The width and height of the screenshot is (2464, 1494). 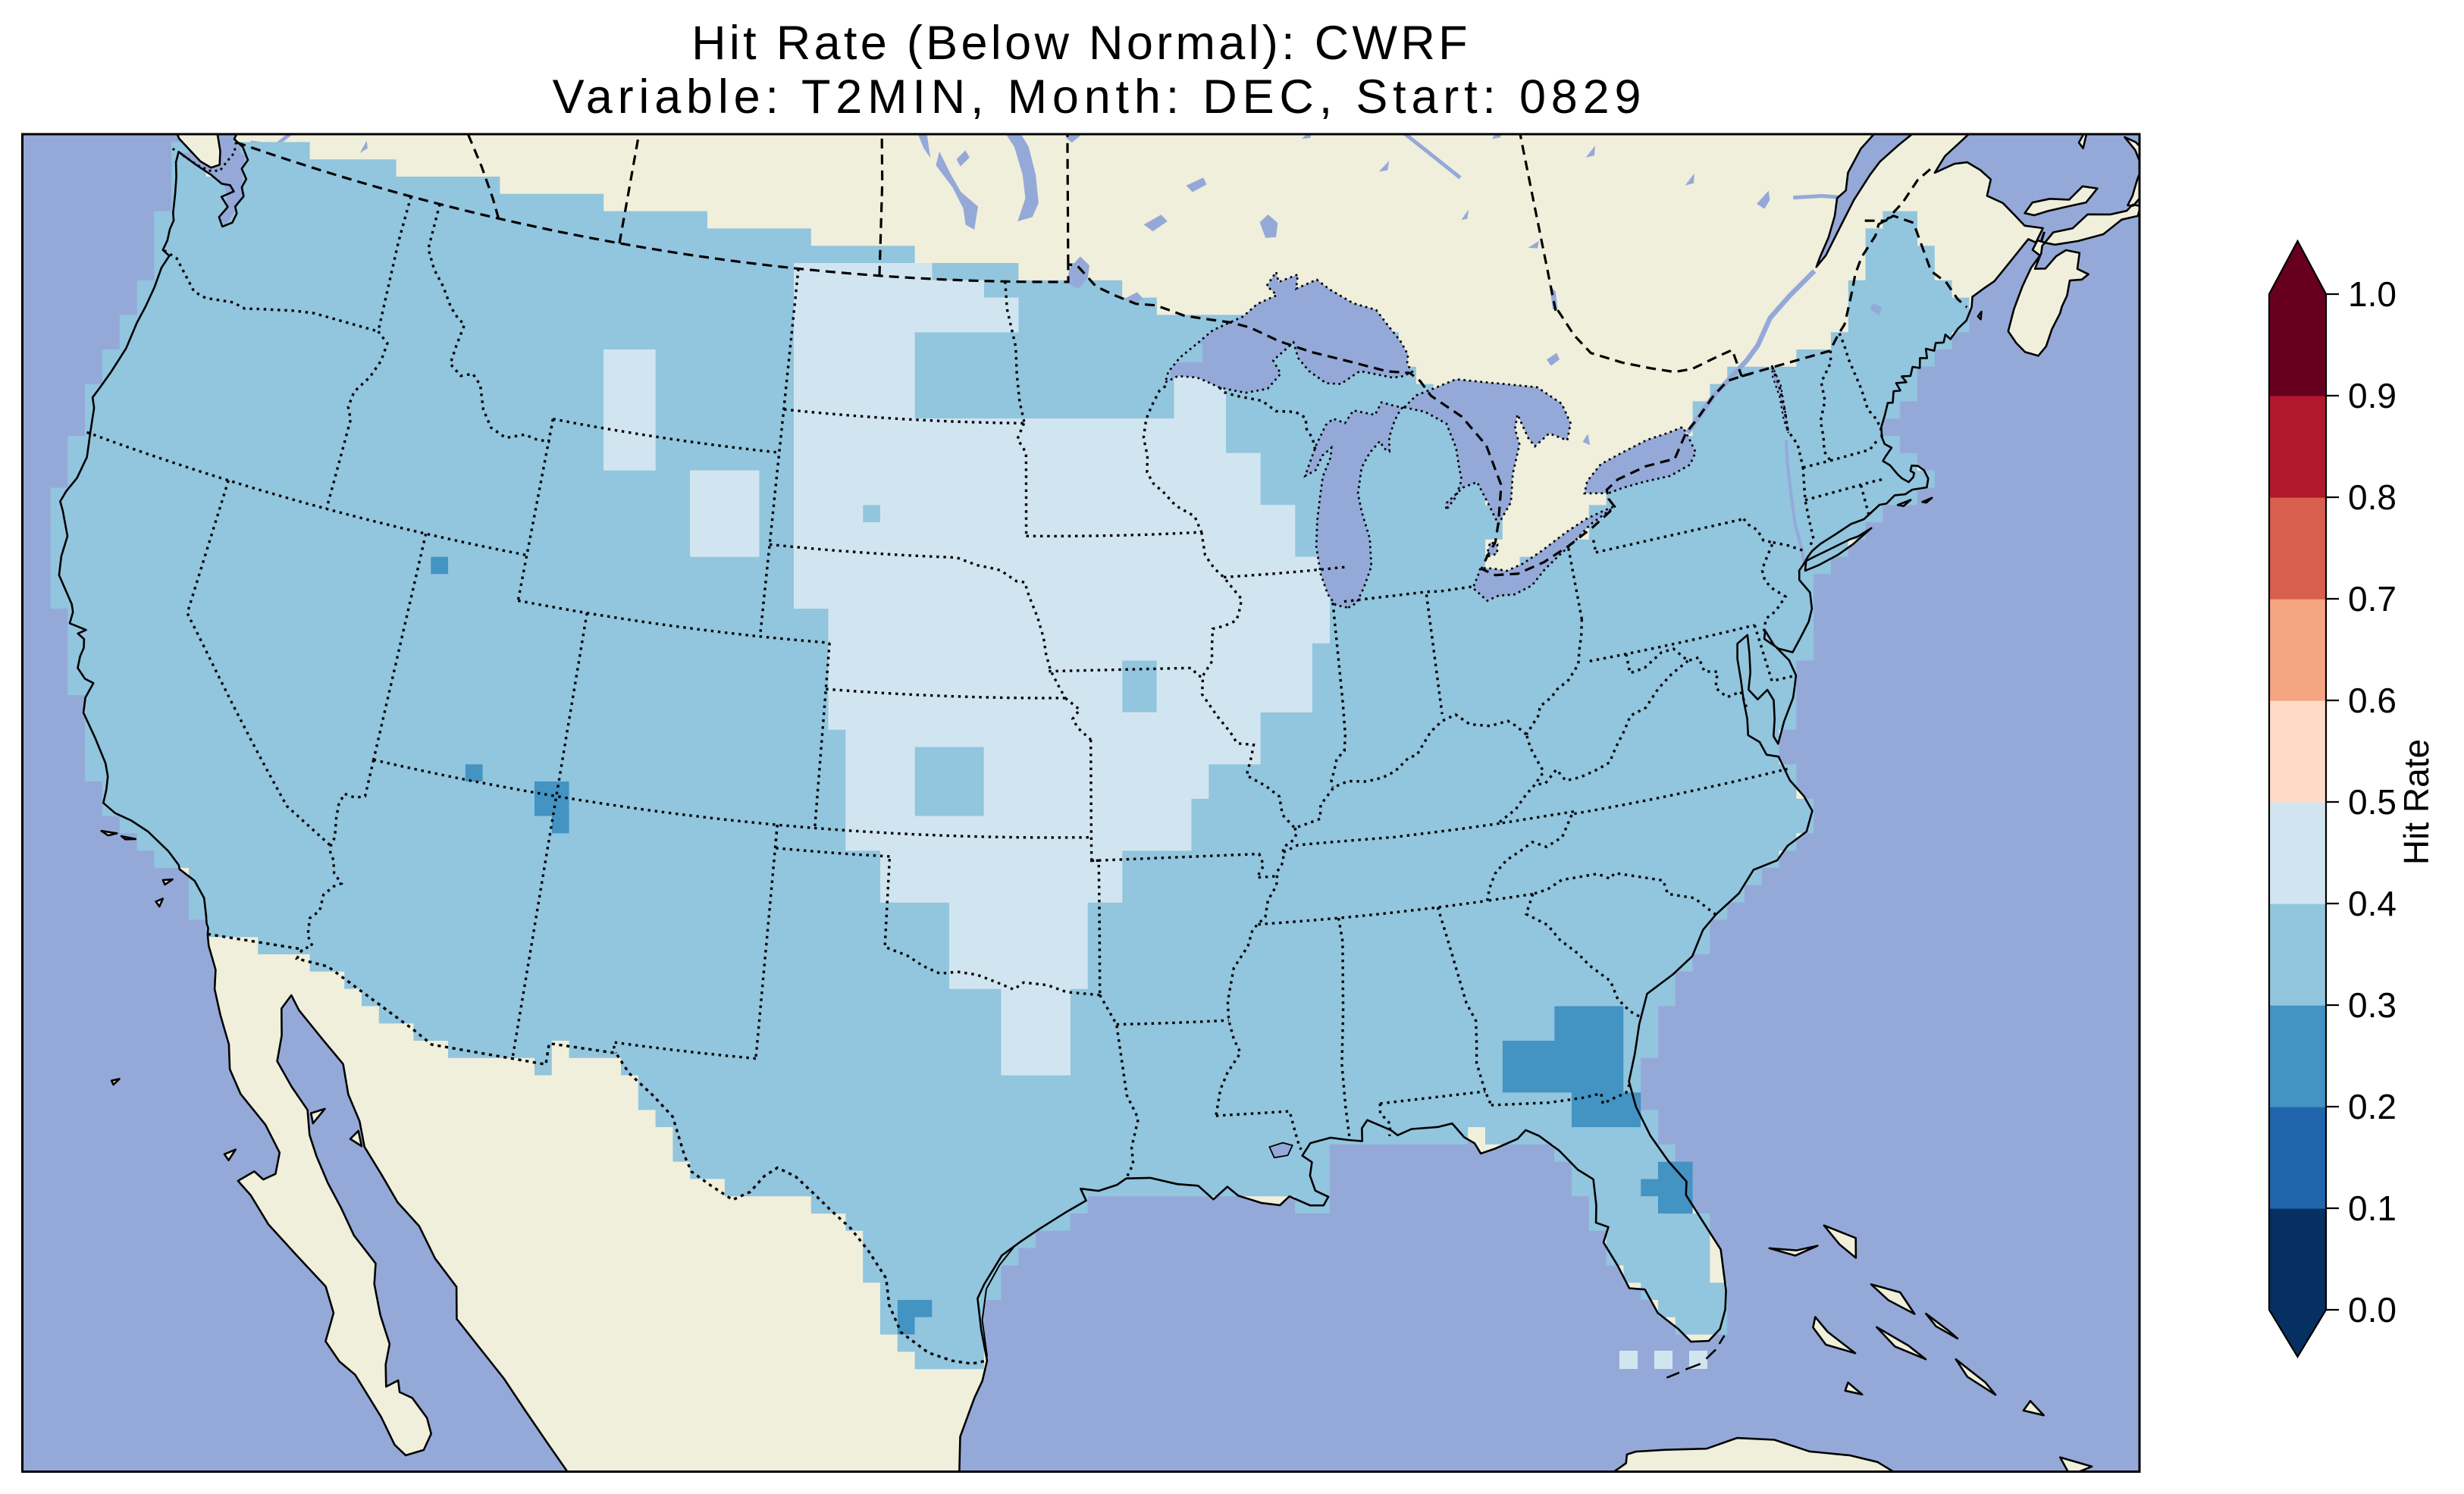 I want to click on svg-text: 0.1, so click(x=2372, y=1208).